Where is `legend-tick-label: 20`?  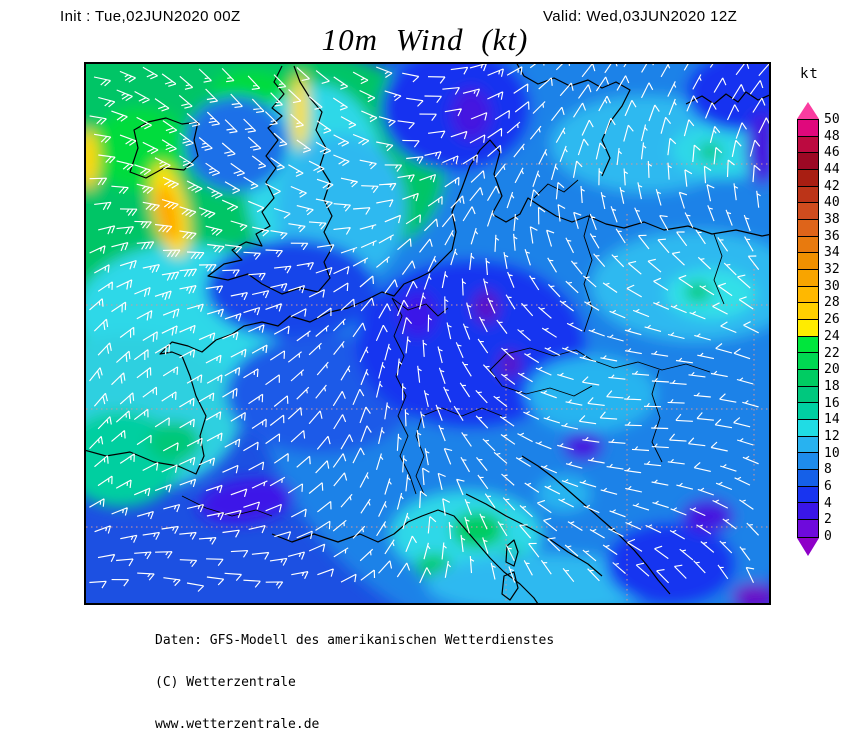 legend-tick-label: 20 is located at coordinates (832, 370).